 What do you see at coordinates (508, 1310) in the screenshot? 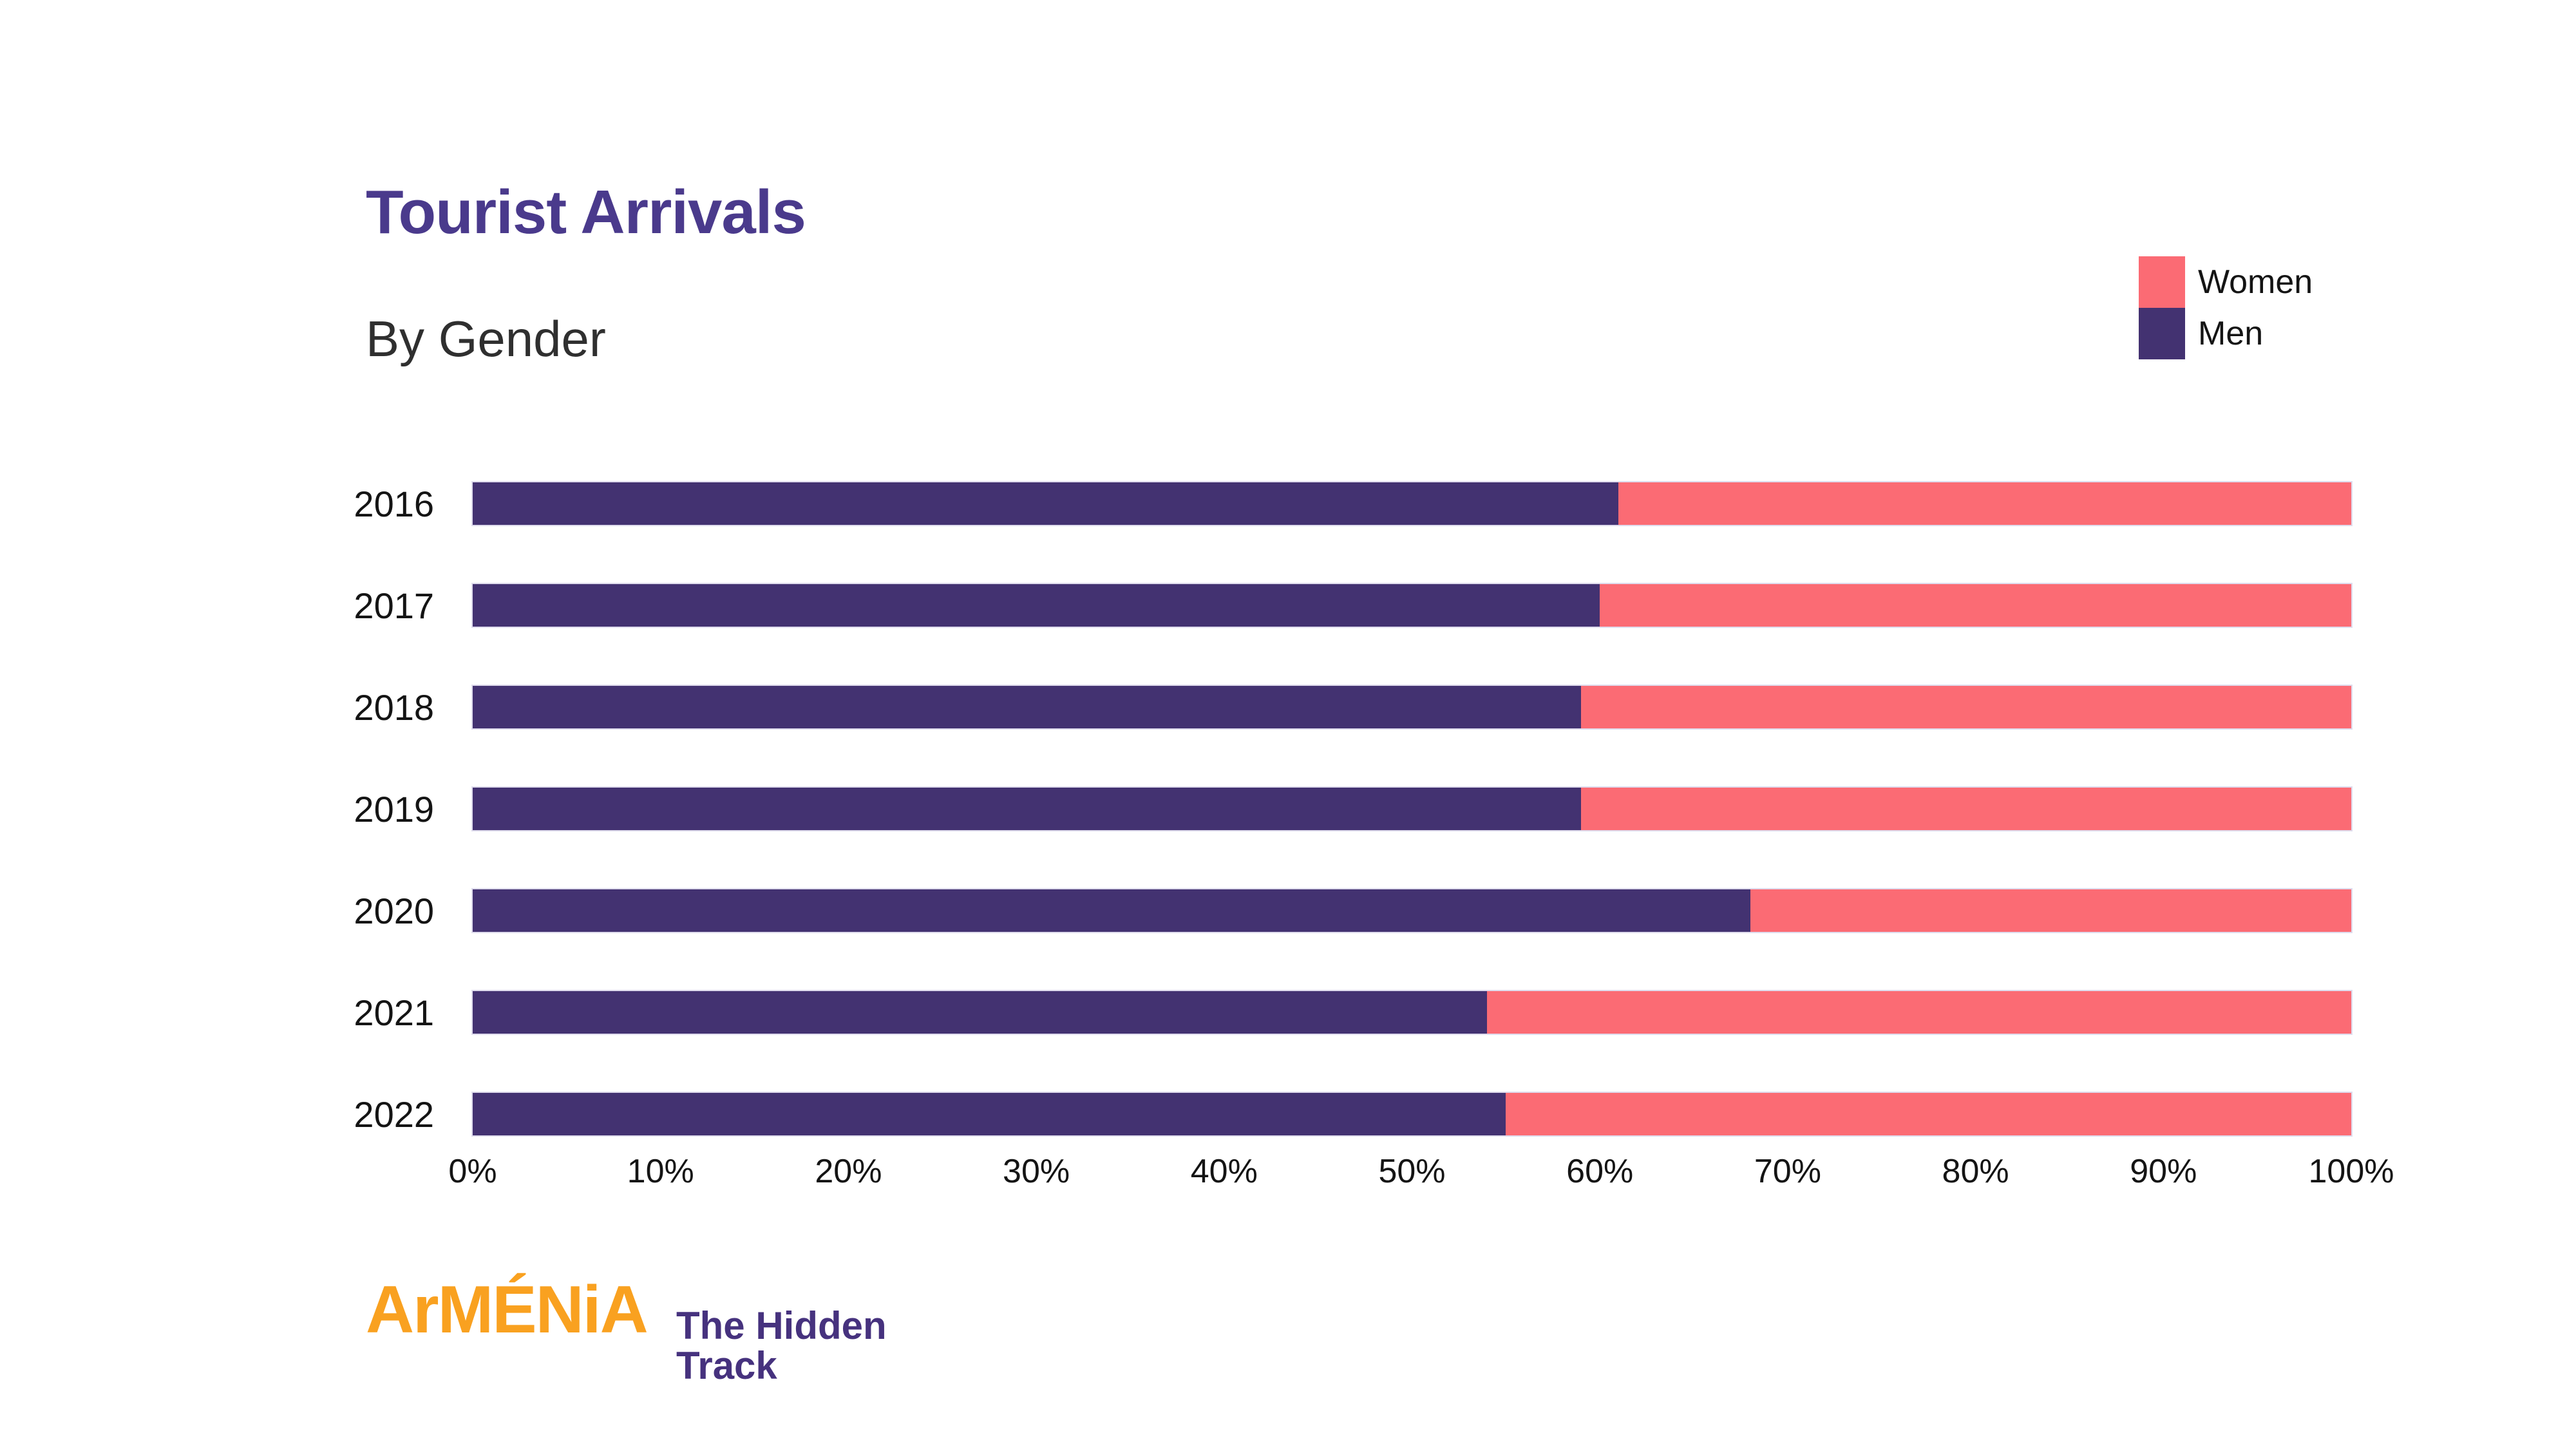
I see `brand-logo-wordmark: ArMÉNiA` at bounding box center [508, 1310].